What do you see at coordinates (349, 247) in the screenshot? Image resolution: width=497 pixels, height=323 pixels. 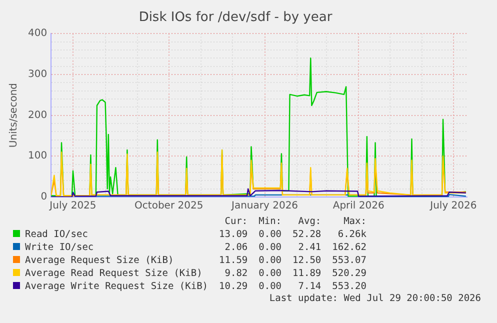 I see `text: 162.62` at bounding box center [349, 247].